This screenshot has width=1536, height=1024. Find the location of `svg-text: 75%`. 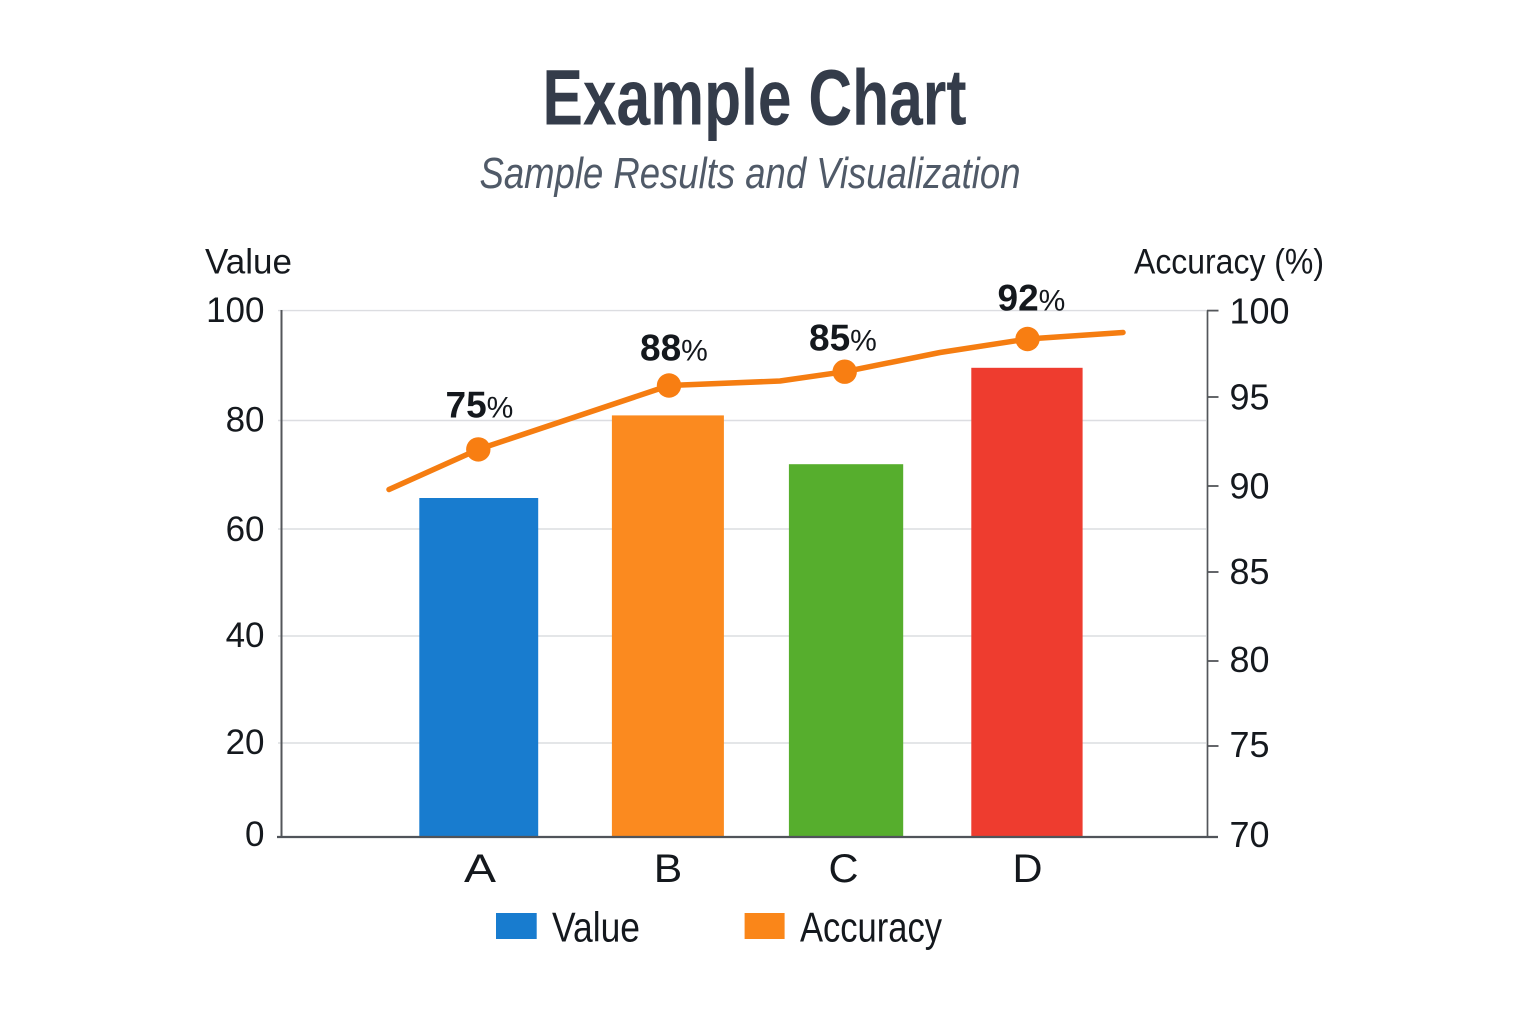

svg-text: 75% is located at coordinates (480, 404).